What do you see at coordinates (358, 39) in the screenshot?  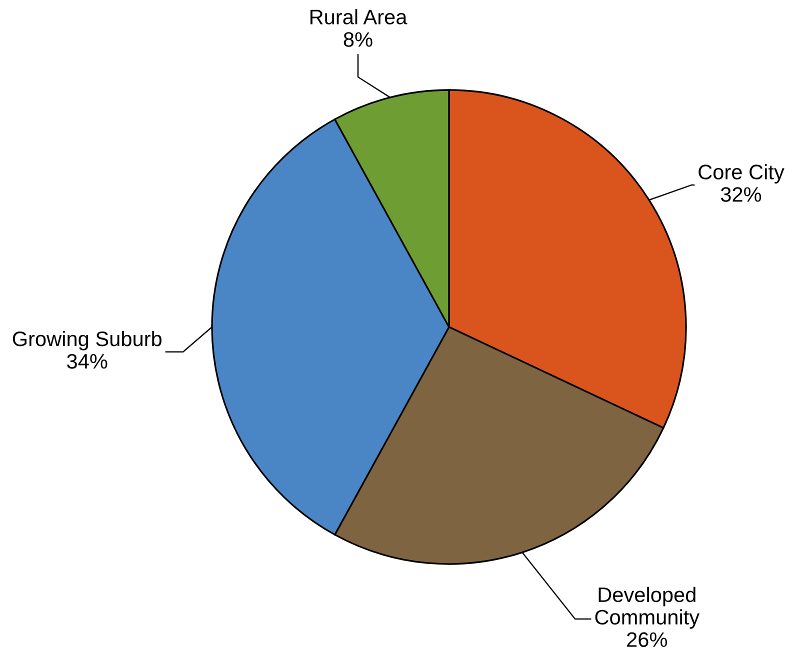 I see `data-label: 8%` at bounding box center [358, 39].